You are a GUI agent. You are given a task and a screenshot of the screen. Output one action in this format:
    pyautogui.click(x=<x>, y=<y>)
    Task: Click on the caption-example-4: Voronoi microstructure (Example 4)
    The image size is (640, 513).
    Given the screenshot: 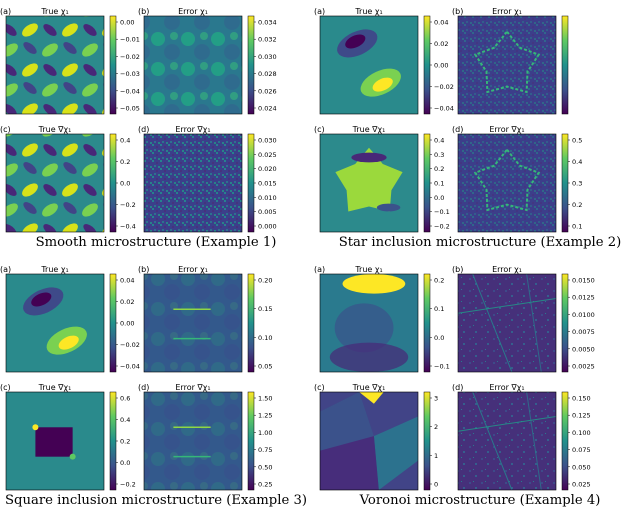 What is the action you would take?
    pyautogui.click(x=480, y=500)
    